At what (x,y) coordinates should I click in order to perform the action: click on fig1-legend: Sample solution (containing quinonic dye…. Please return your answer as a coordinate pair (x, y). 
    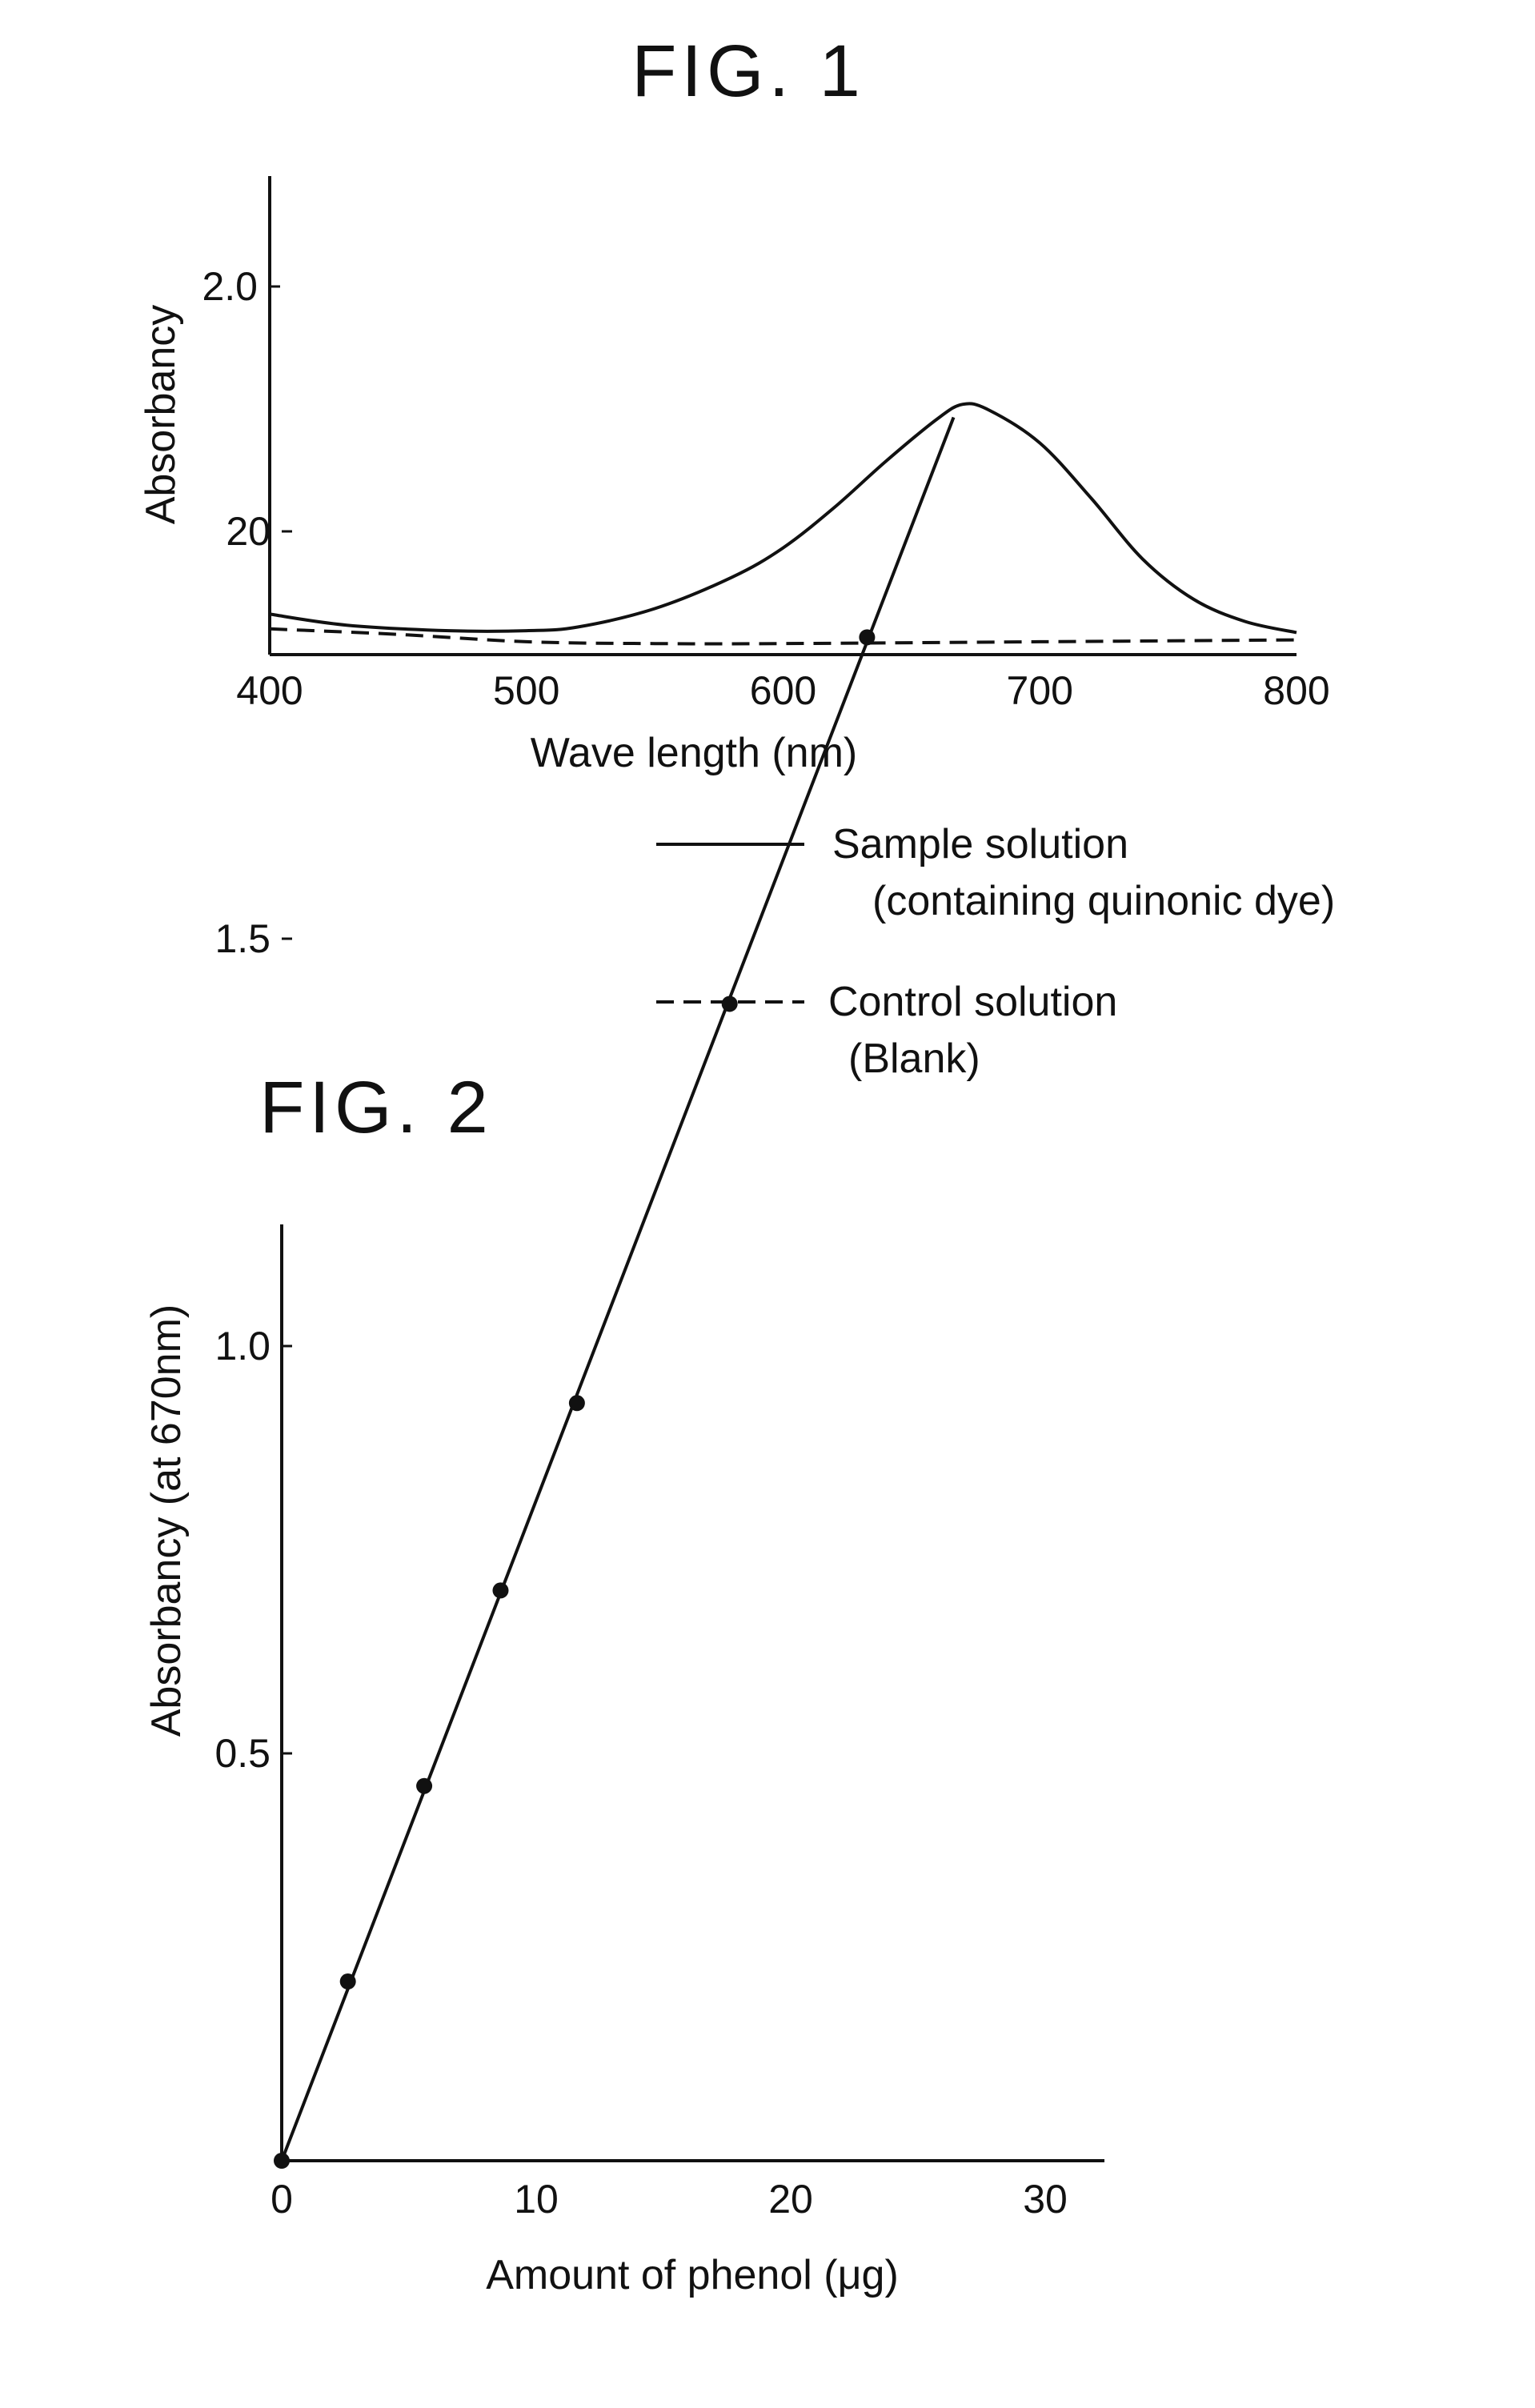
    Looking at the image, I should click on (995, 952).